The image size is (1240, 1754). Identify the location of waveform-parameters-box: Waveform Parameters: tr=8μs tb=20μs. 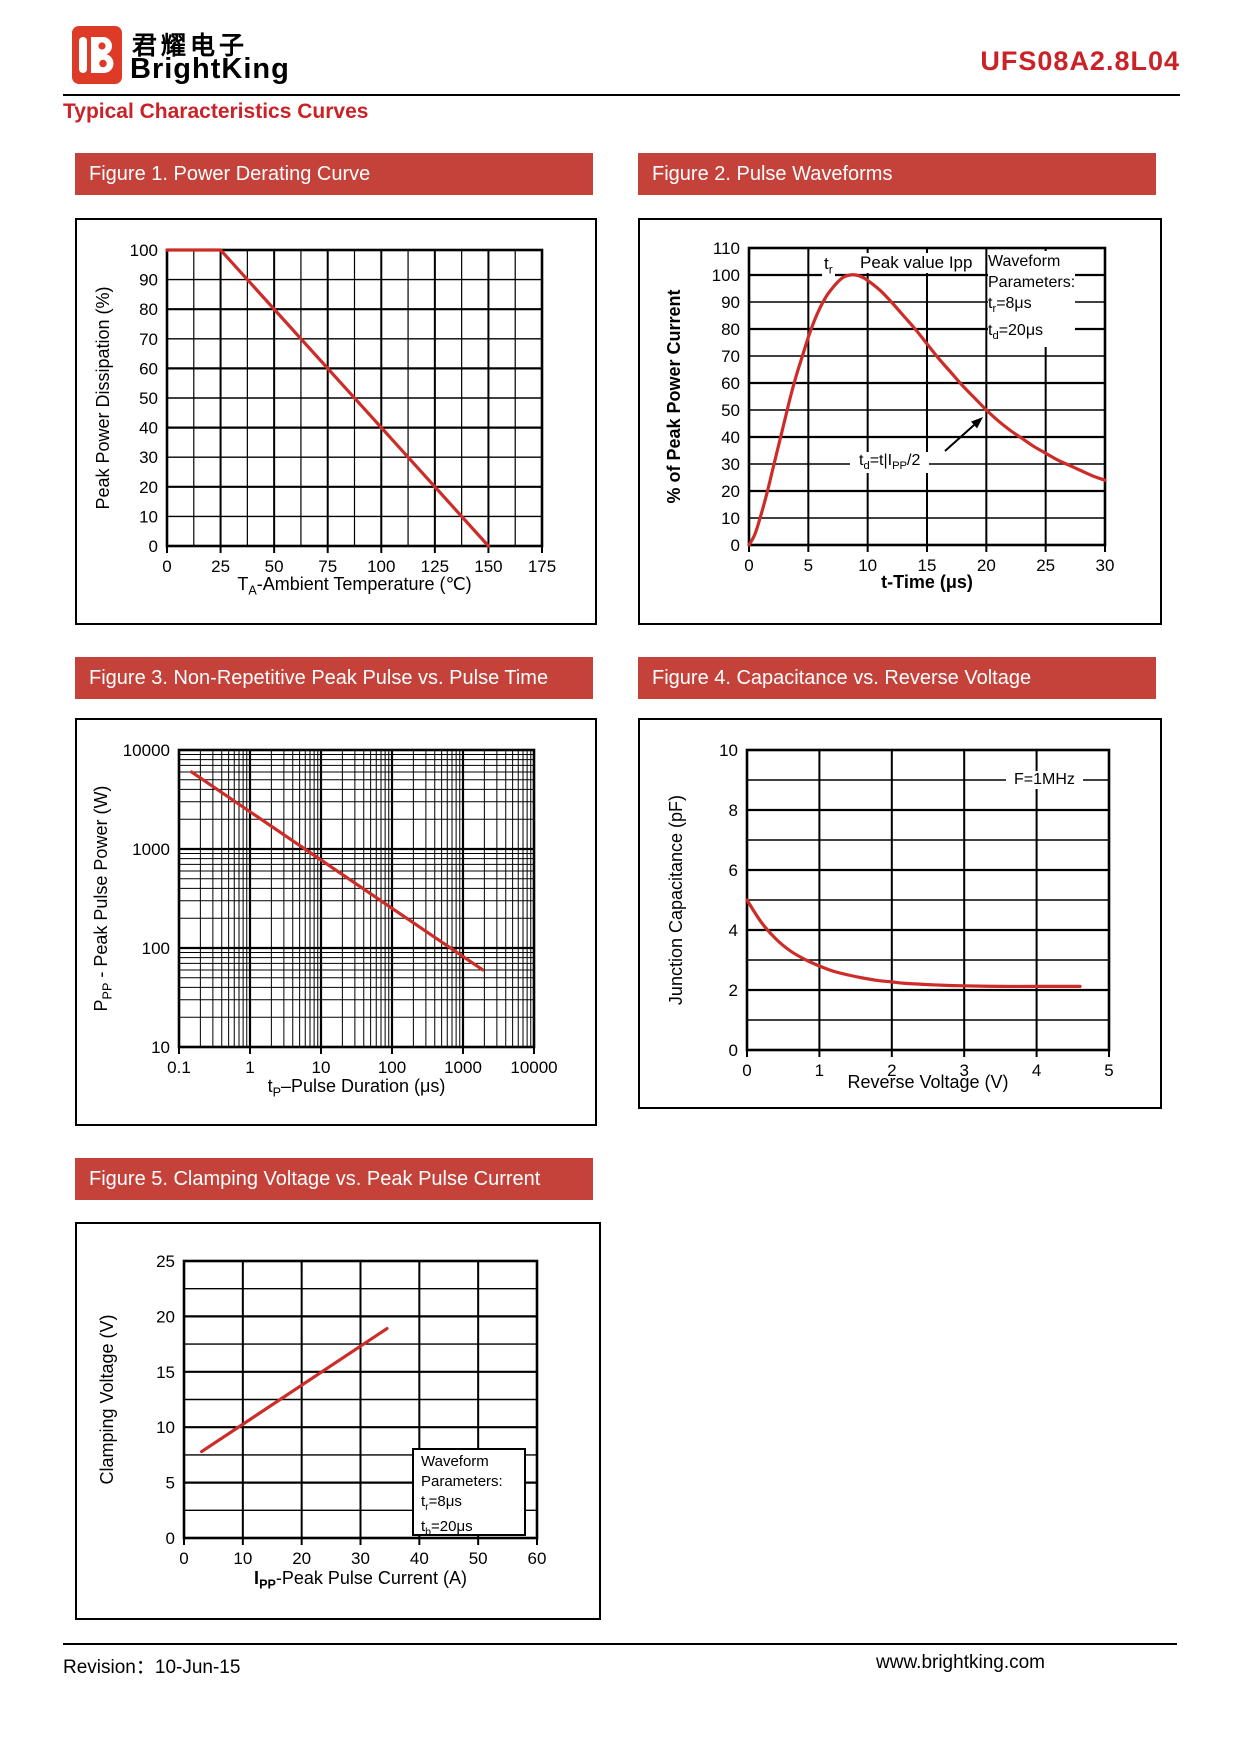
(469, 1493).